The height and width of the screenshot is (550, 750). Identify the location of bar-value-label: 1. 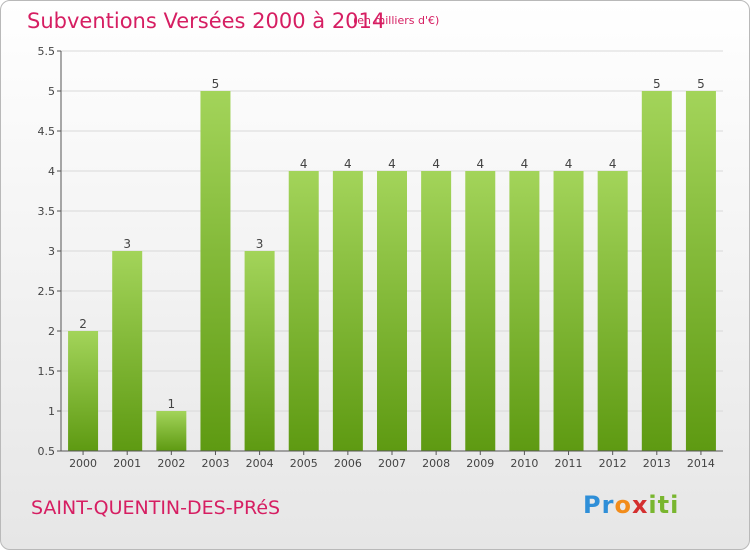
(172, 404).